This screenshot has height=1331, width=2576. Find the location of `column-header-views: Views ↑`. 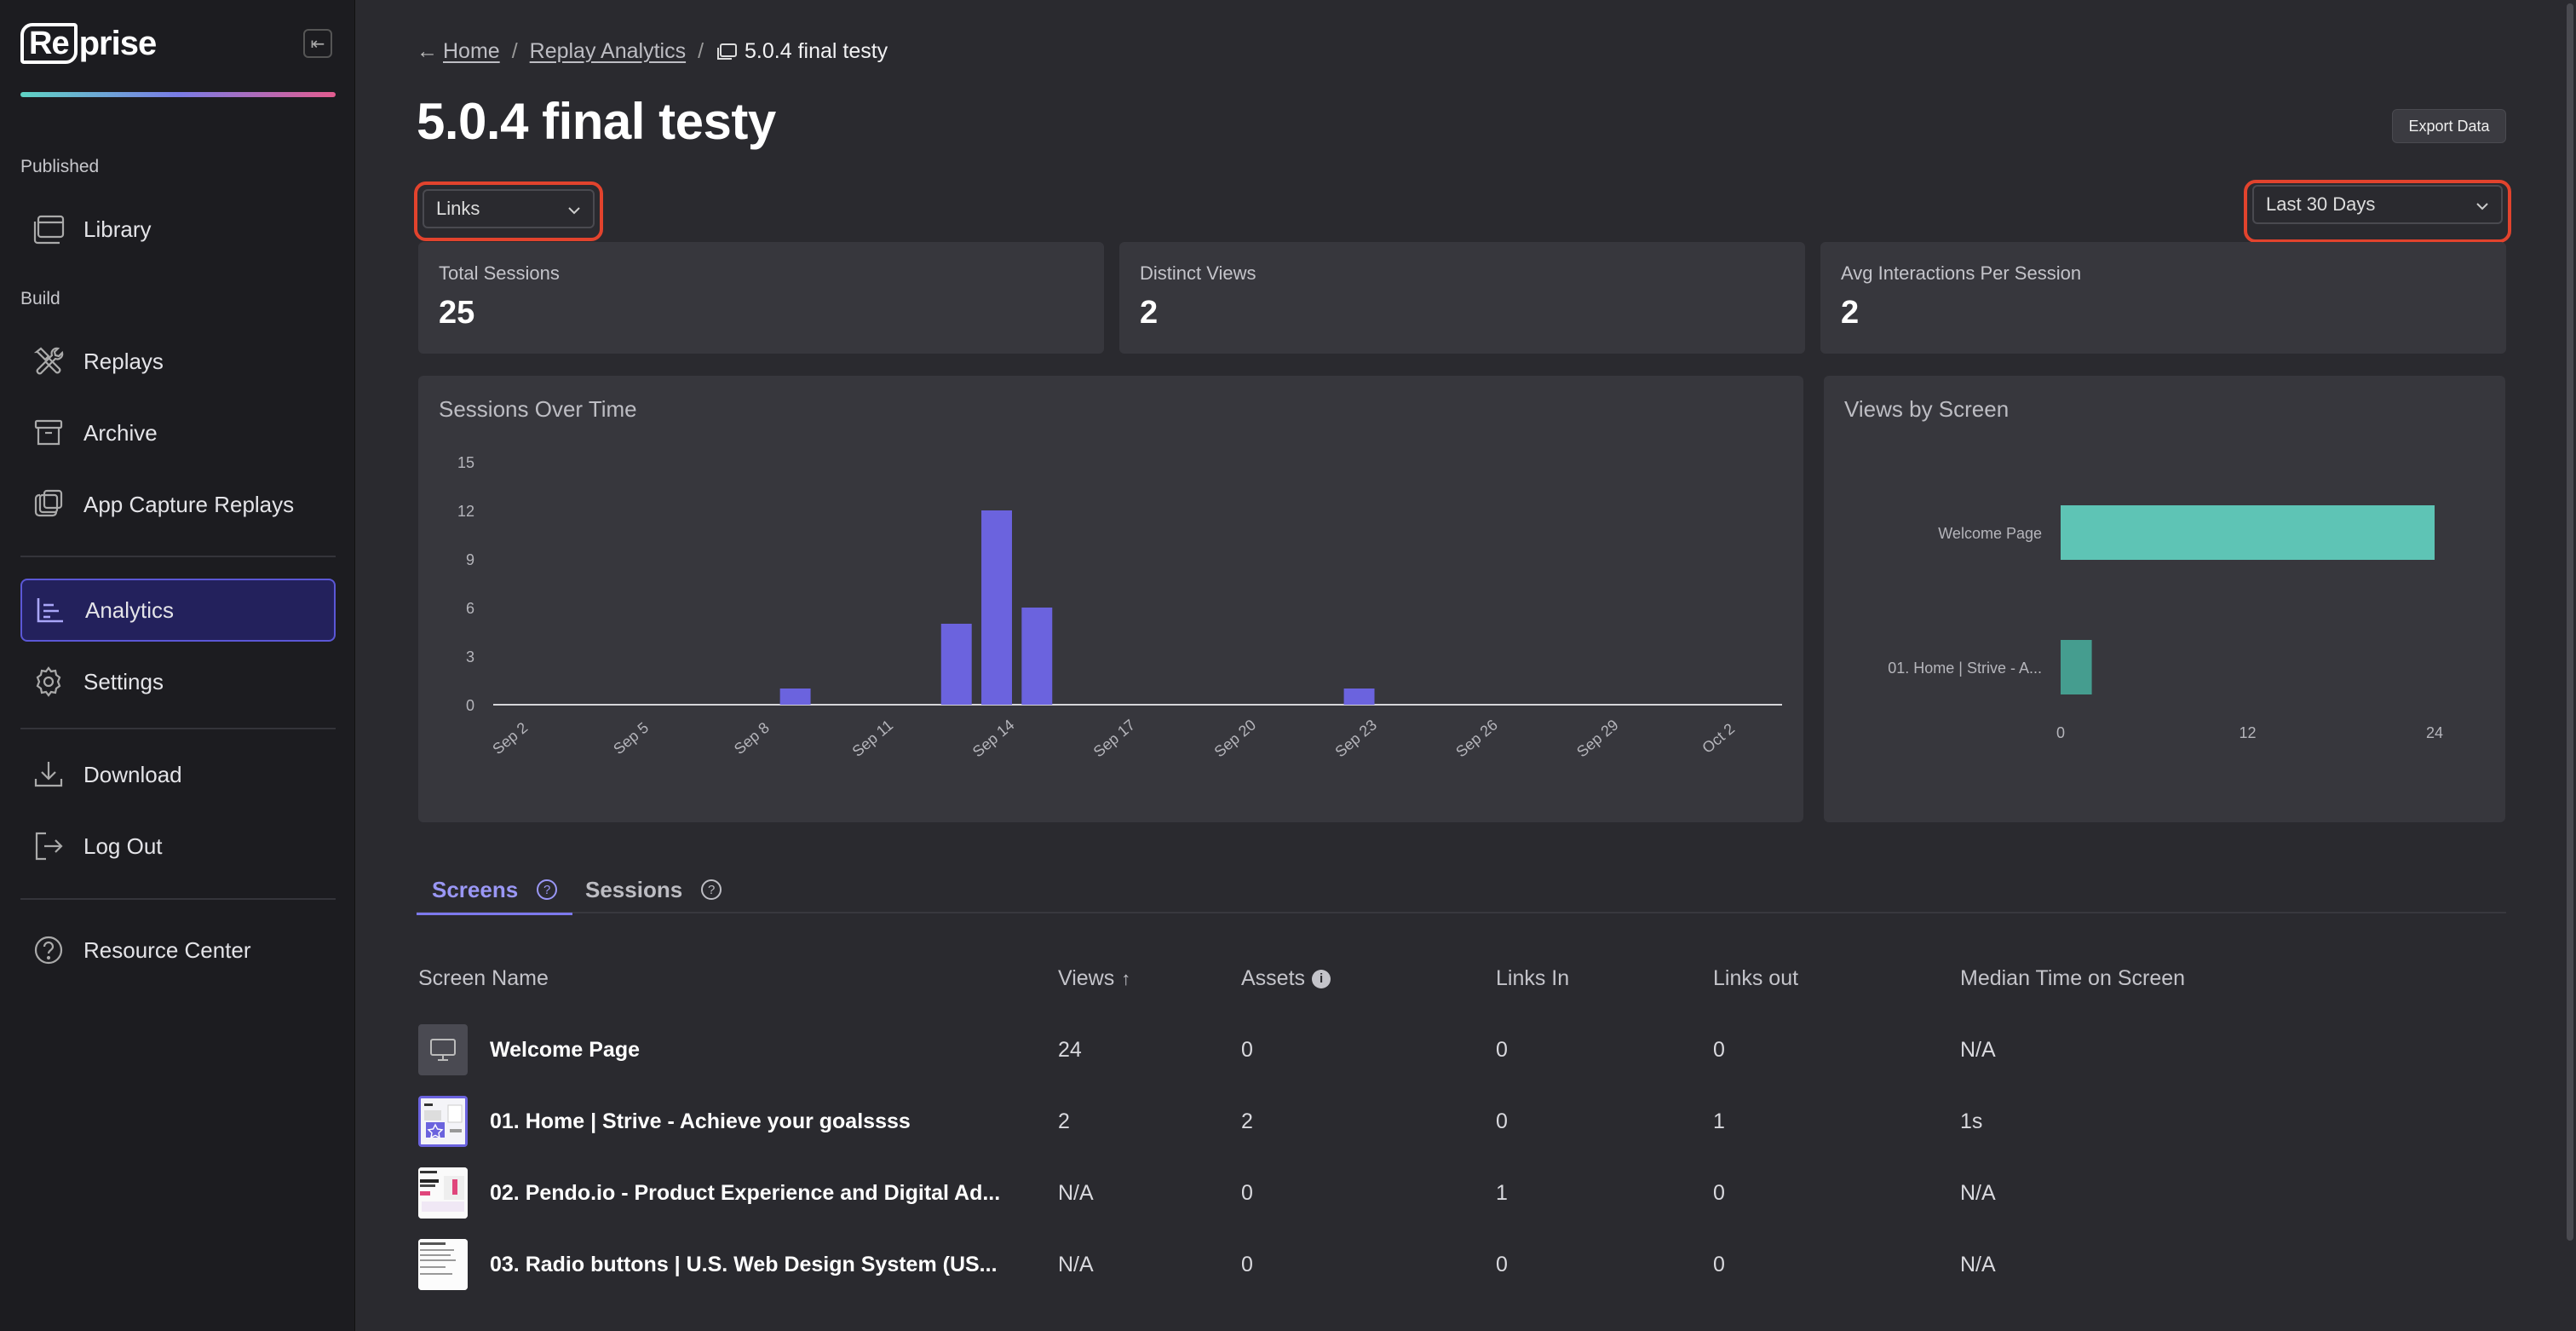

column-header-views: Views ↑ is located at coordinates (1094, 978).